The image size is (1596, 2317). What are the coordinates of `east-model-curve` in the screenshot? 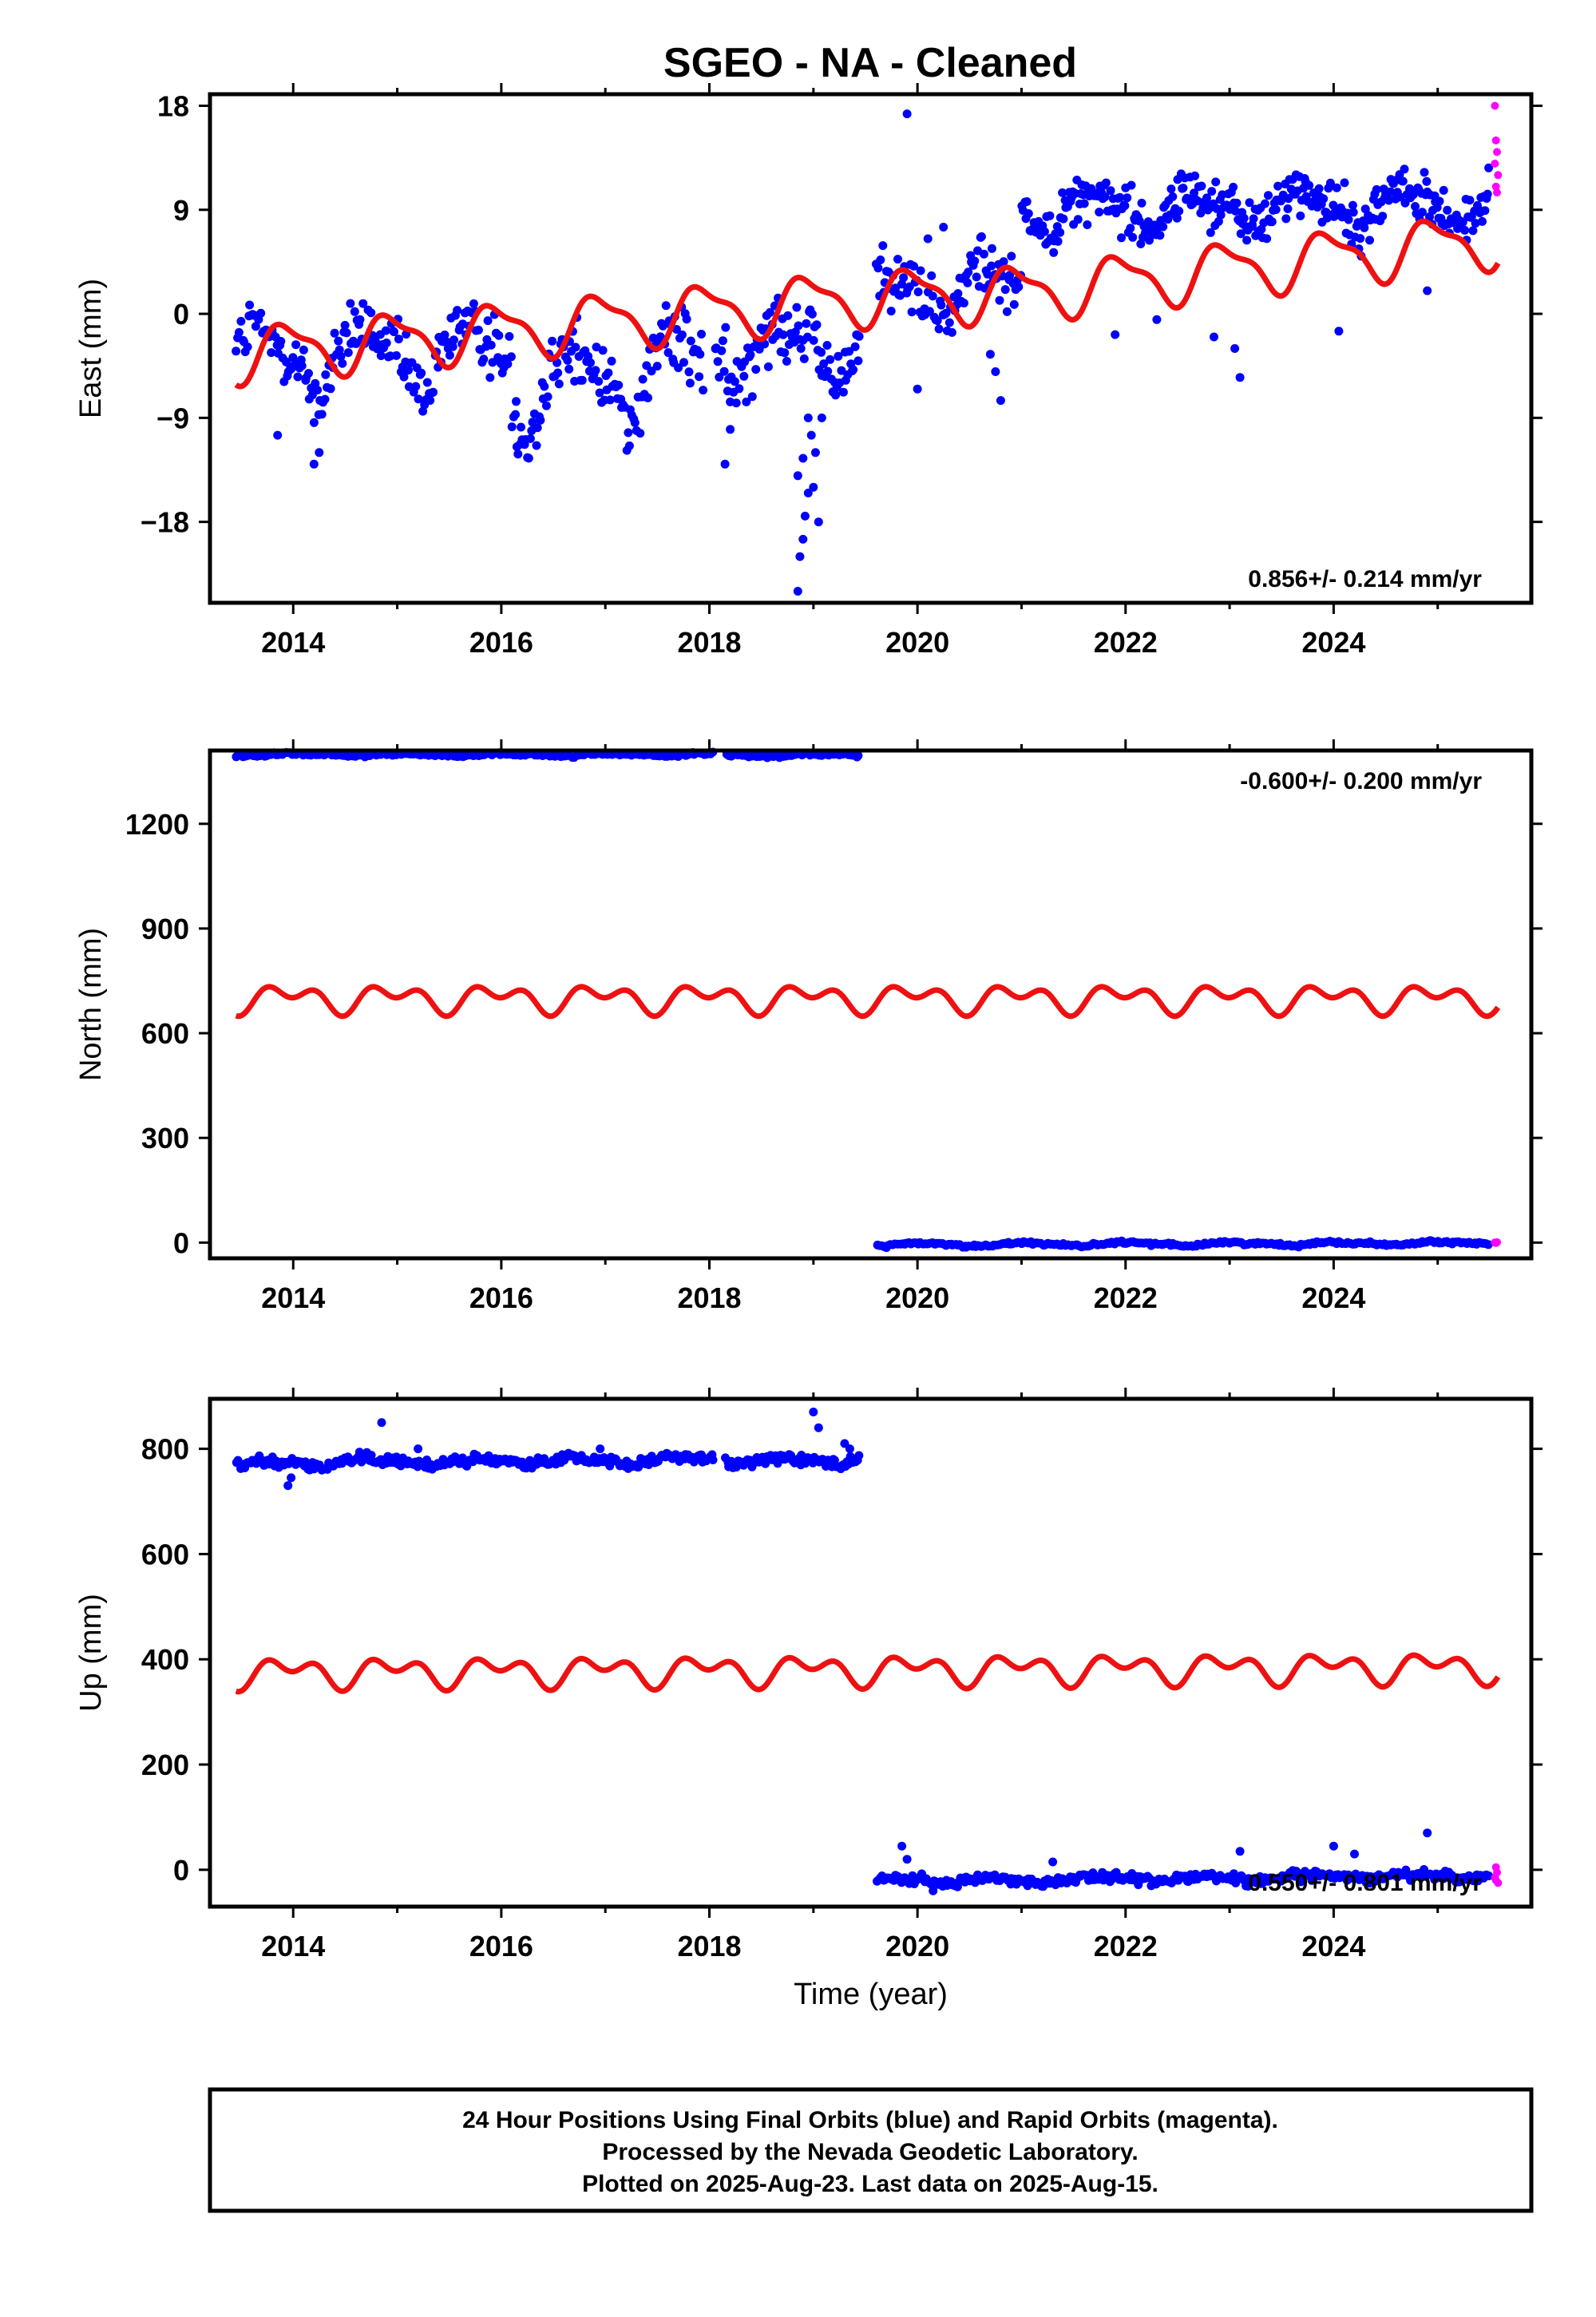 It's located at (867, 304).